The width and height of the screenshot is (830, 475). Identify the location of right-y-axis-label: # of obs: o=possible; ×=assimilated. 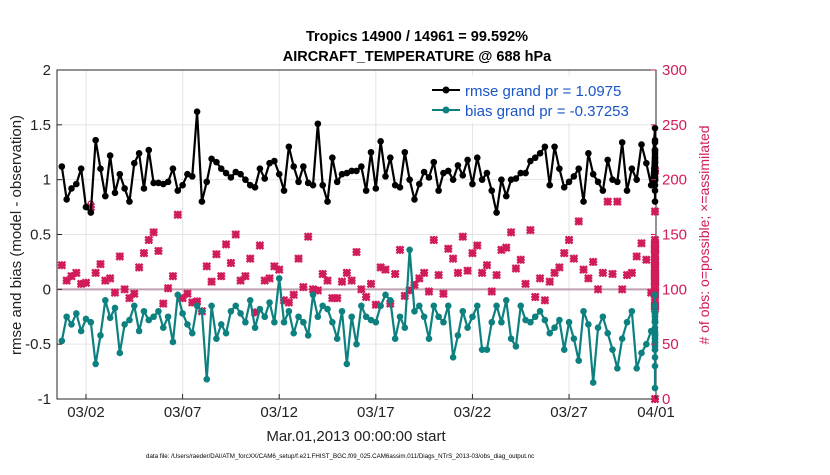
(704, 234).